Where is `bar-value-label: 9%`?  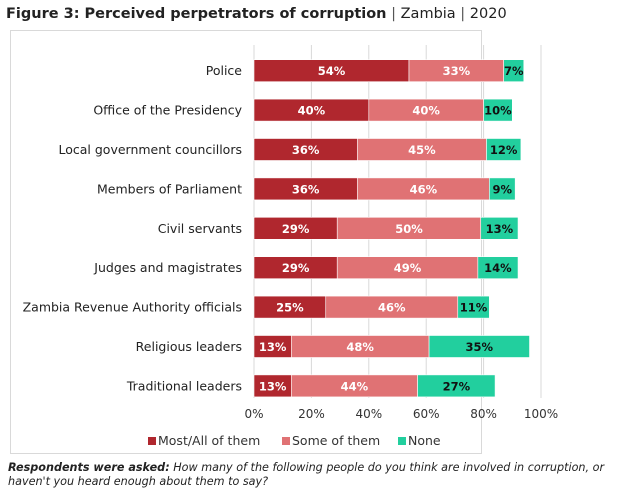
bar-value-label: 9% is located at coordinates (502, 189).